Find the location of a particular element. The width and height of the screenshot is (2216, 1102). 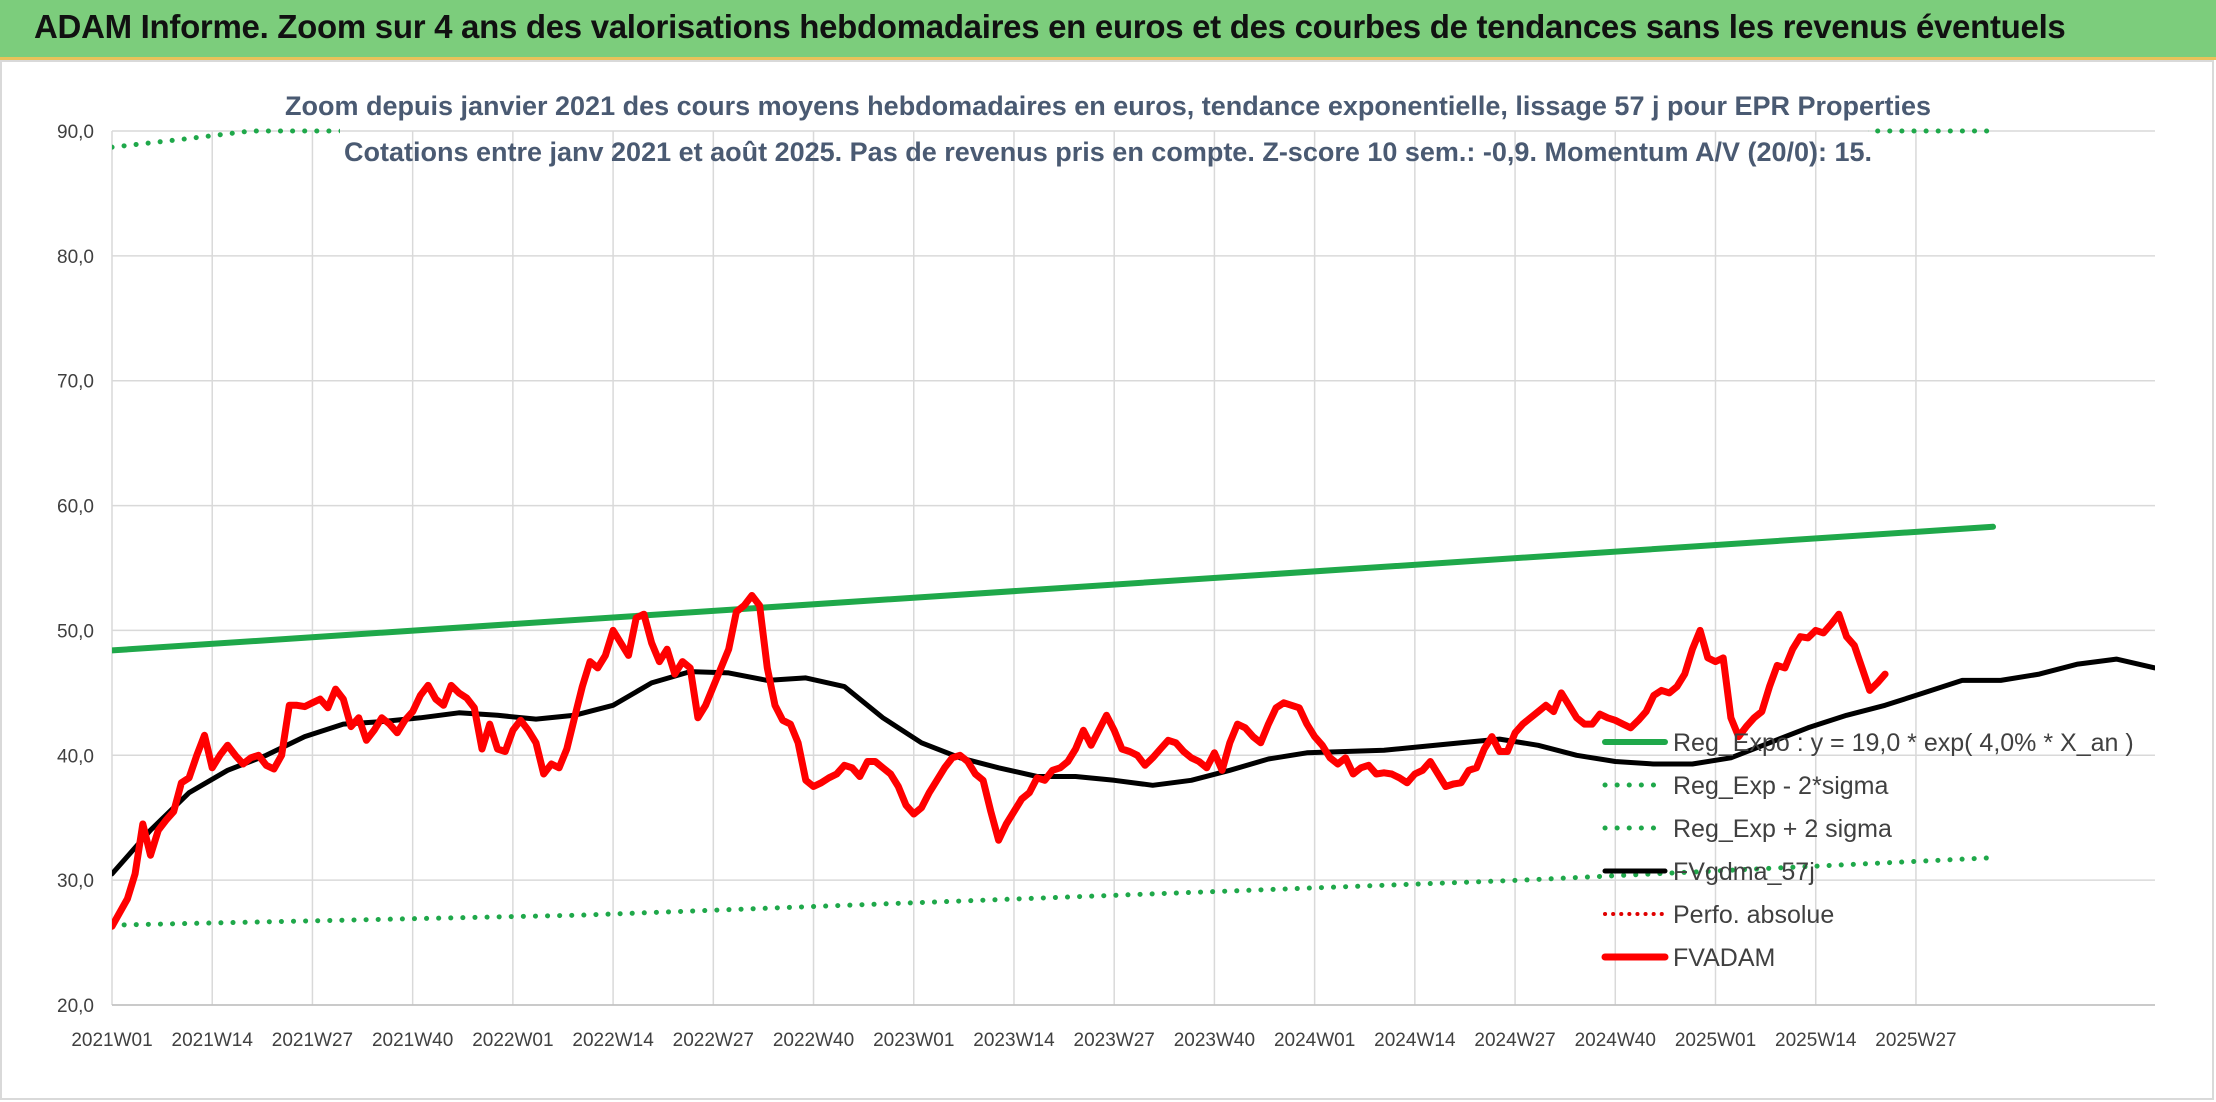

legend-label: Perfo. absolue is located at coordinates (1753, 915).